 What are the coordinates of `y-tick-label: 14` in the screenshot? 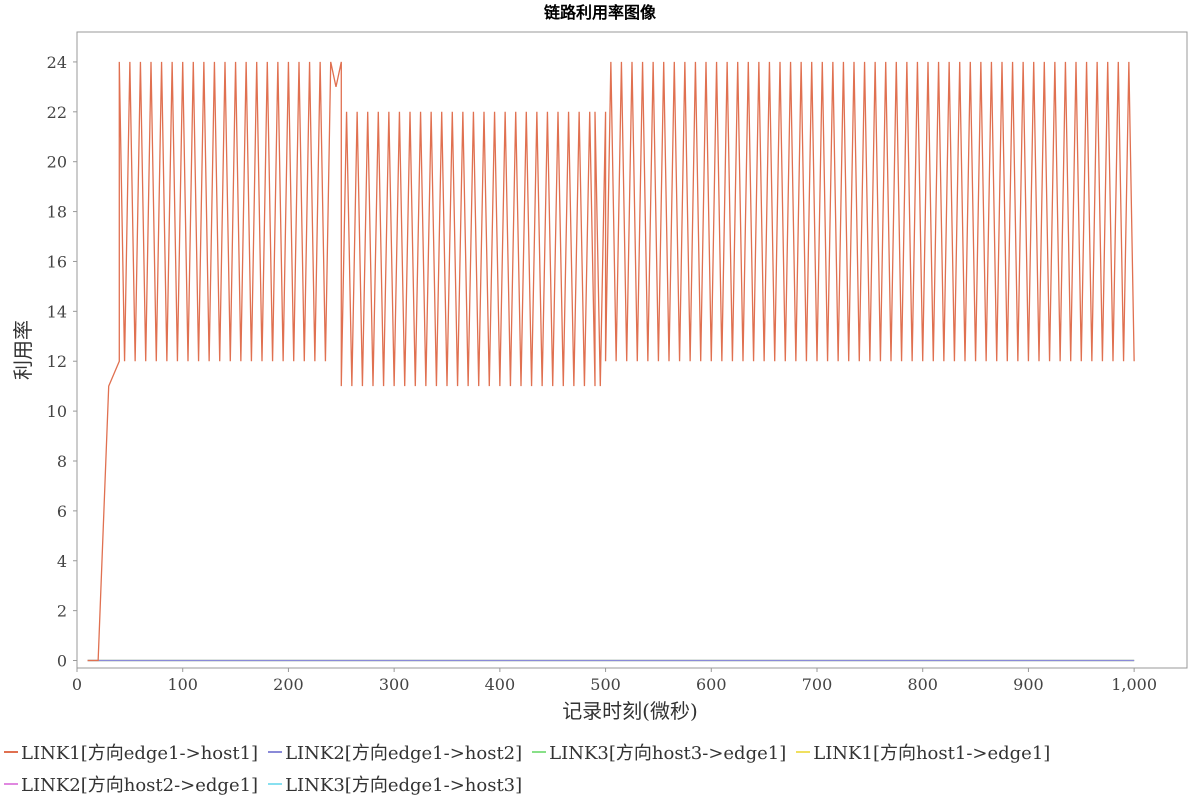 It's located at (57, 311).